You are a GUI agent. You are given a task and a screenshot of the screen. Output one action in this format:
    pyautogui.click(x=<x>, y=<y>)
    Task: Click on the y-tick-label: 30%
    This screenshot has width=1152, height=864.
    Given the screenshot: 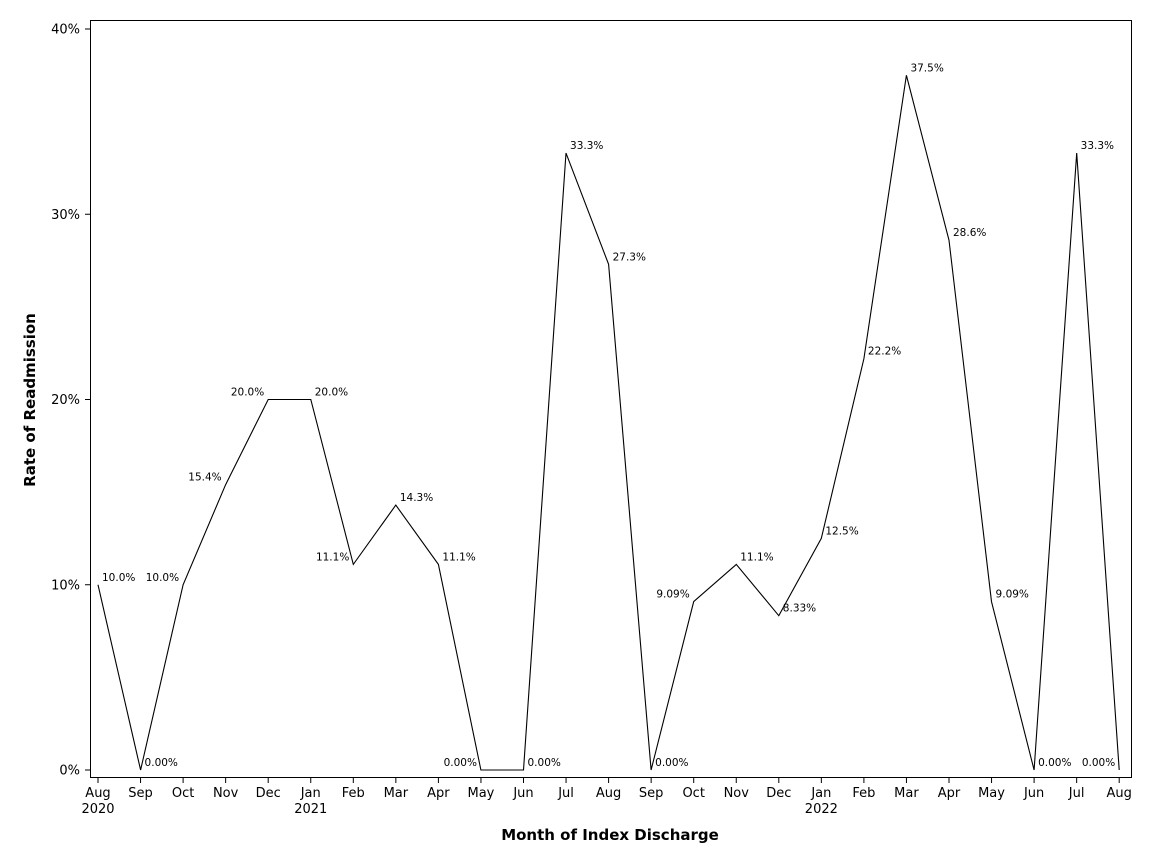 What is the action you would take?
    pyautogui.click(x=65, y=215)
    